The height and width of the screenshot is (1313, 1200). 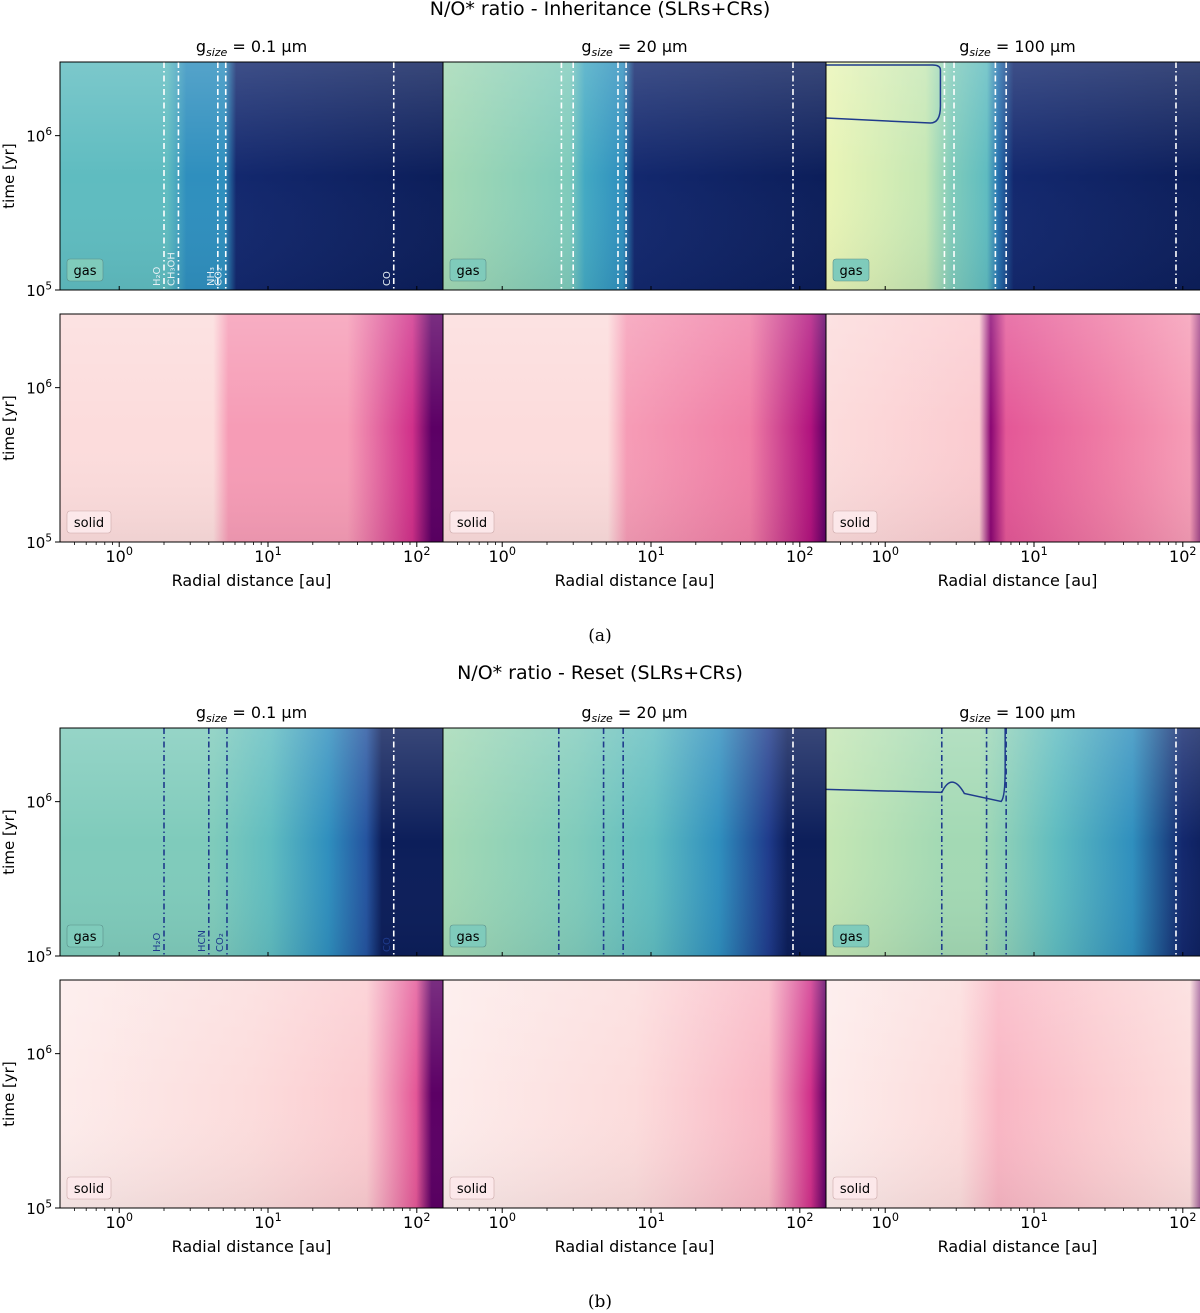 I want to click on caption-a: (a), so click(x=600, y=636).